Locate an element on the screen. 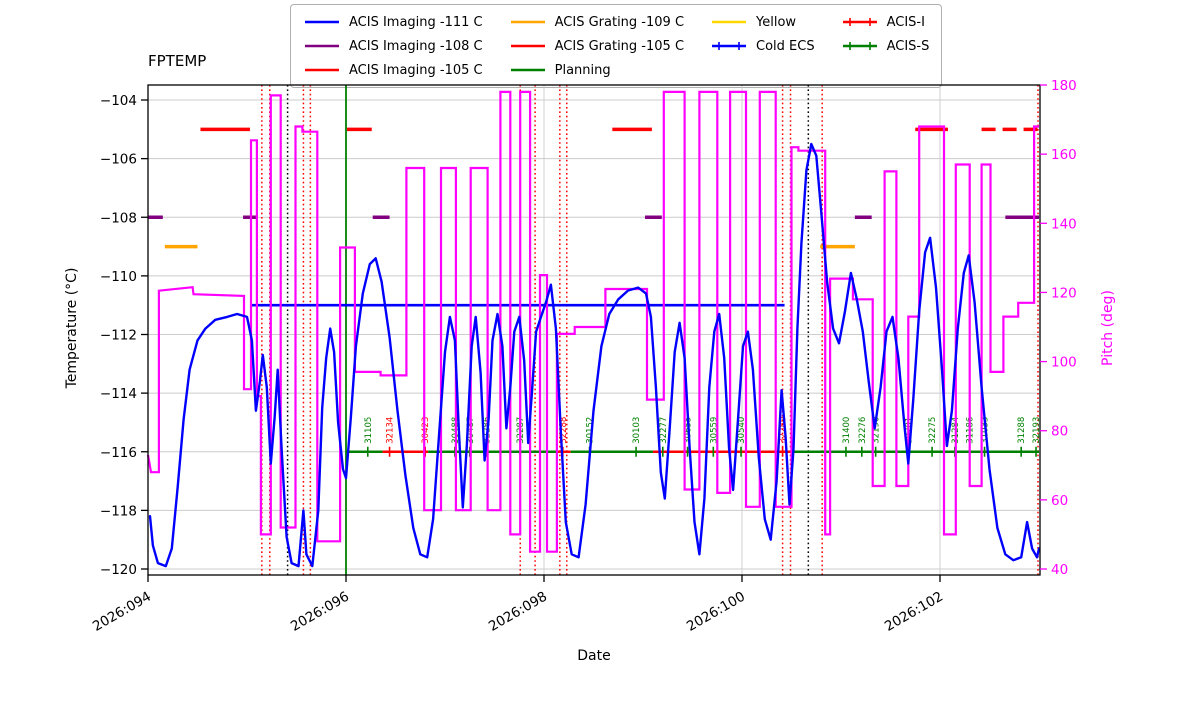 The height and width of the screenshot is (714, 1200). legend-item-label: ACIS Imaging -111 C is located at coordinates (416, 22).